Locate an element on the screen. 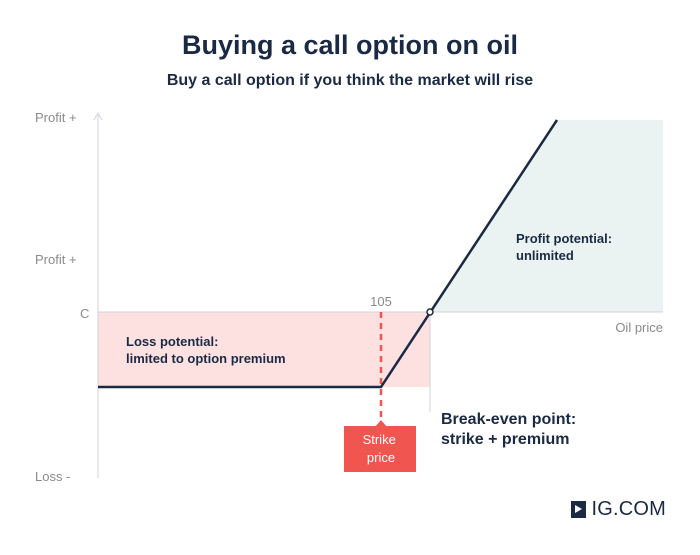 This screenshot has height=555, width=700. loss-region is located at coordinates (264, 349).